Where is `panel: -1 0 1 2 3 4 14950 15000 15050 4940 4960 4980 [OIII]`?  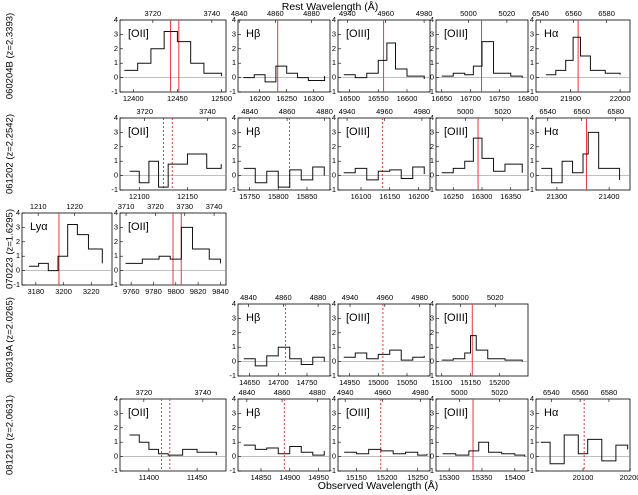 panel: -1 0 1 2 3 4 14950 15000 15050 4940 4960 4980 [OIII] is located at coordinates (380, 340).